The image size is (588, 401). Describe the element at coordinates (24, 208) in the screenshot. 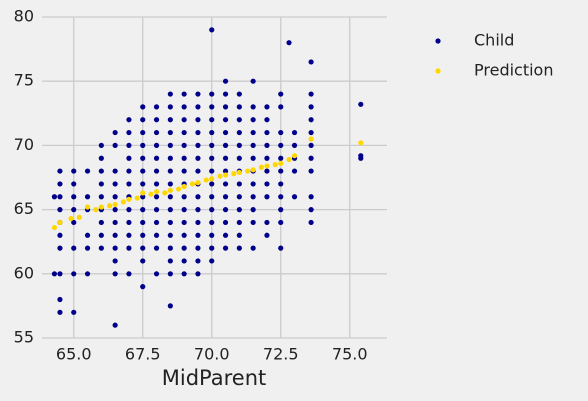

I see `y-tick-label: 65` at that location.